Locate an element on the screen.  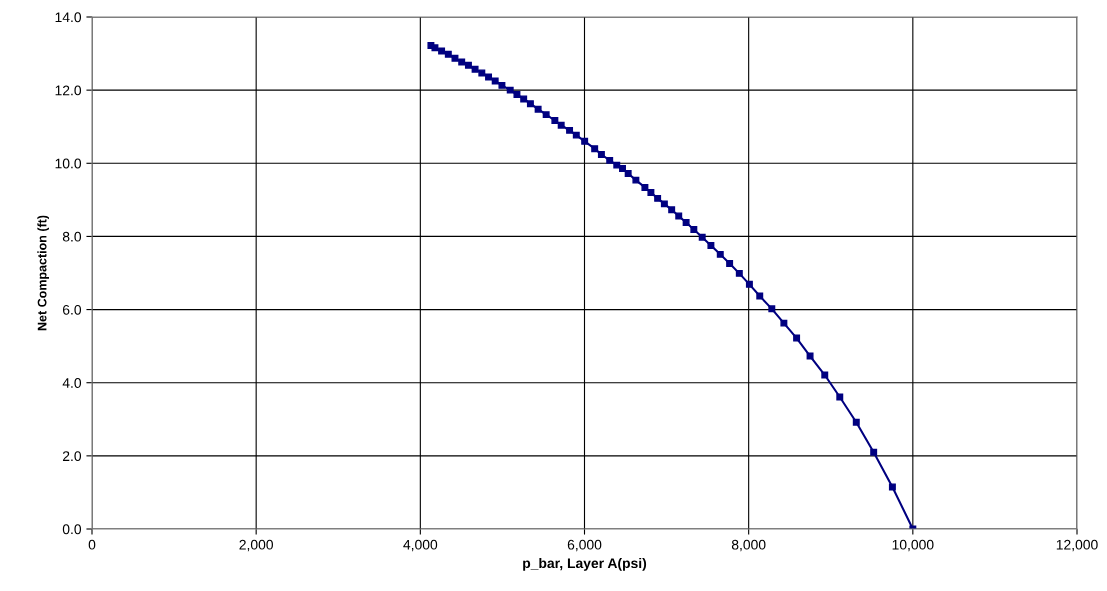
y-tick-label: 14.0 is located at coordinates (68, 17).